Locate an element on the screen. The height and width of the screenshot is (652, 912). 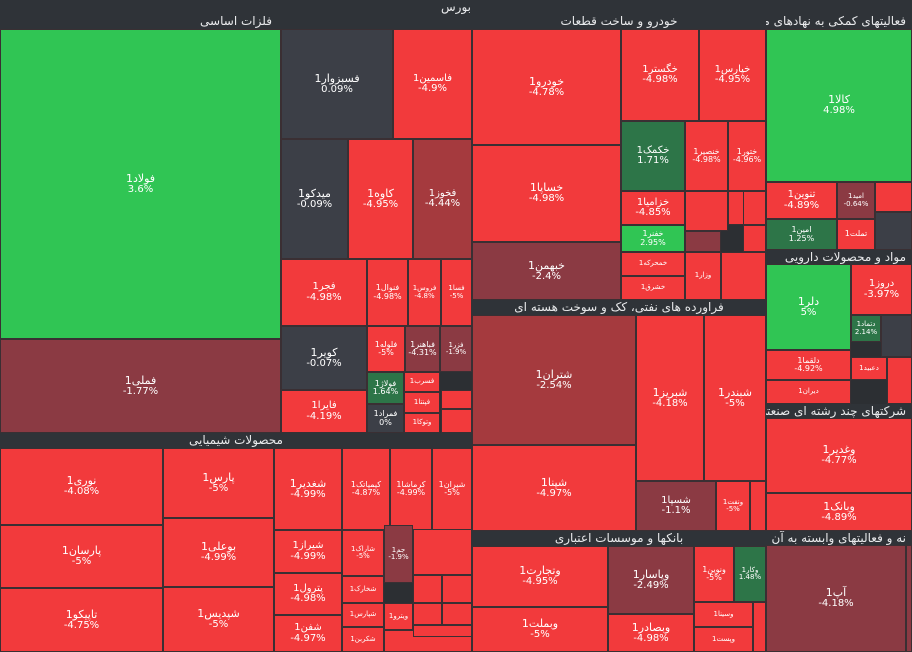
stock-tile: فسرب1 is located at coordinates (422, 382).